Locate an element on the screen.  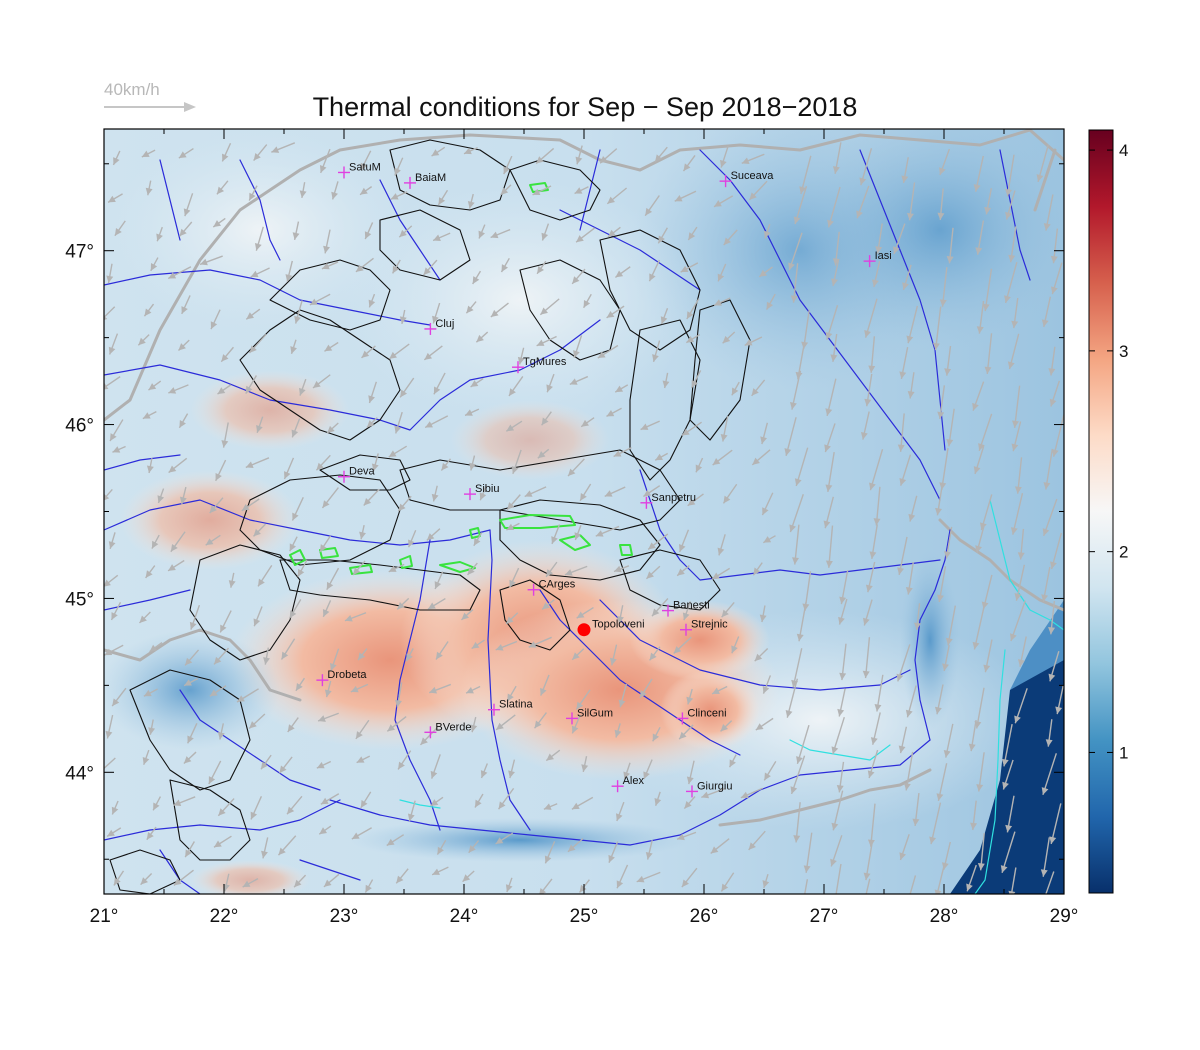
high-altitude-contour is located at coordinates (575, 542).